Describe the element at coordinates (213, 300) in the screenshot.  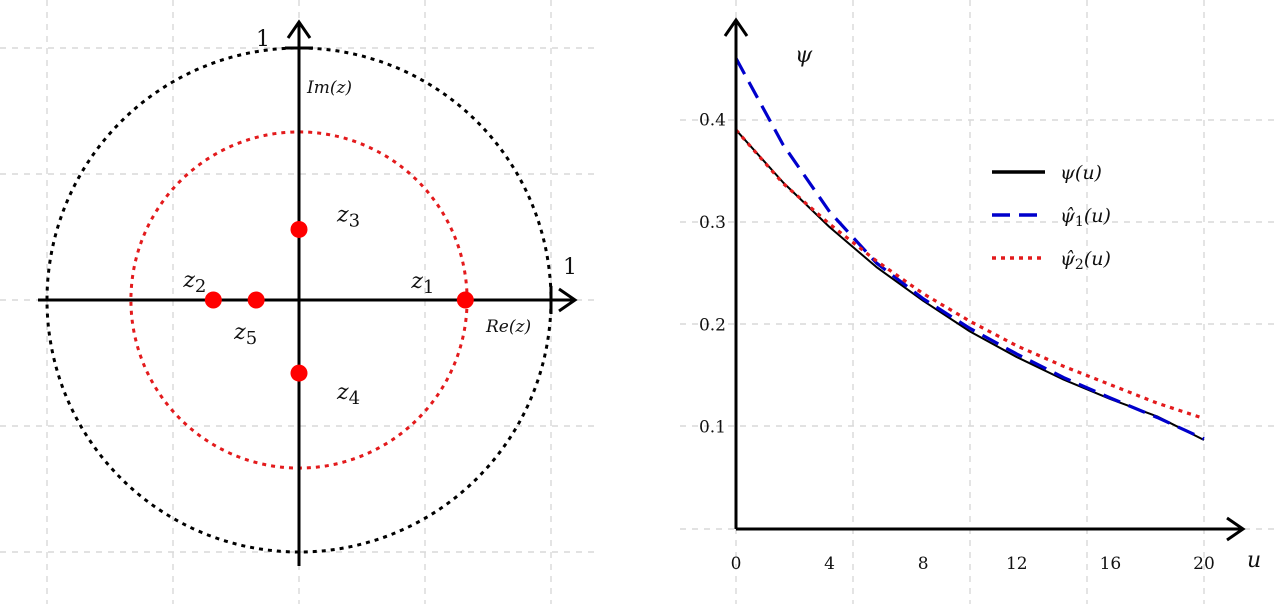
I see `root-point-z2` at that location.